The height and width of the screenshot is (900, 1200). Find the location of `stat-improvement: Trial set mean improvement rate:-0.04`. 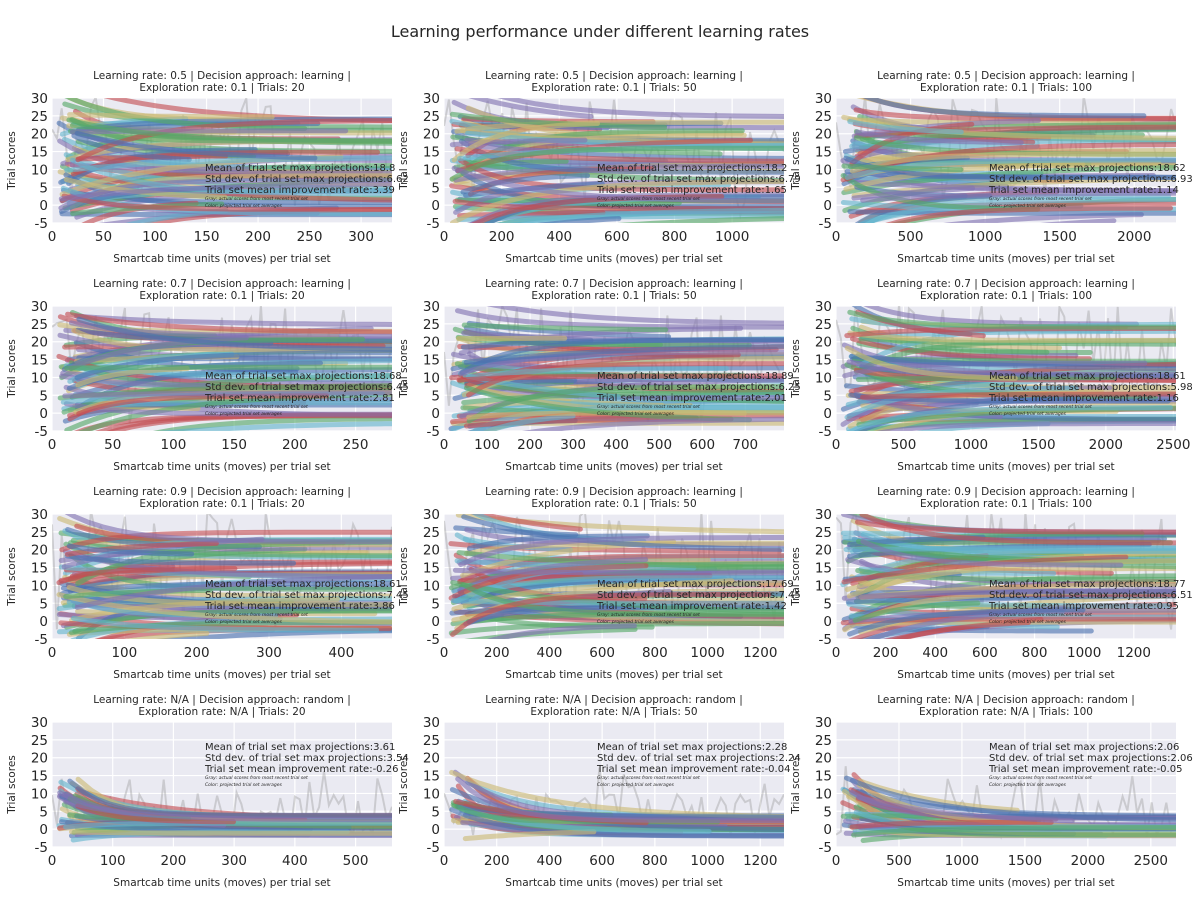

stat-improvement: Trial set mean improvement rate:-0.04 is located at coordinates (693, 769).